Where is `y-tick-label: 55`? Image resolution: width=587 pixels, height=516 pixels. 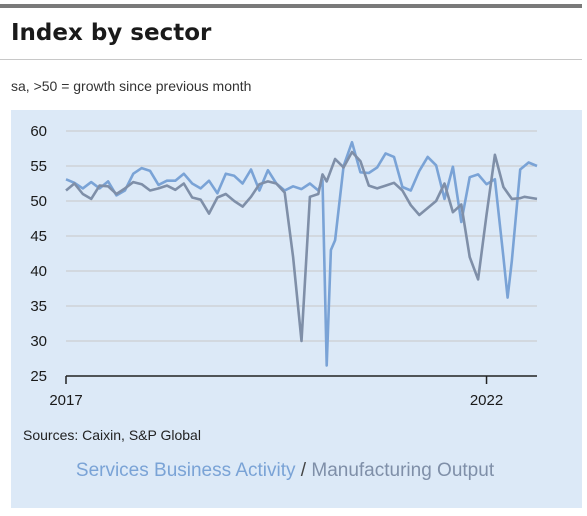
y-tick-label: 55 is located at coordinates (38, 166).